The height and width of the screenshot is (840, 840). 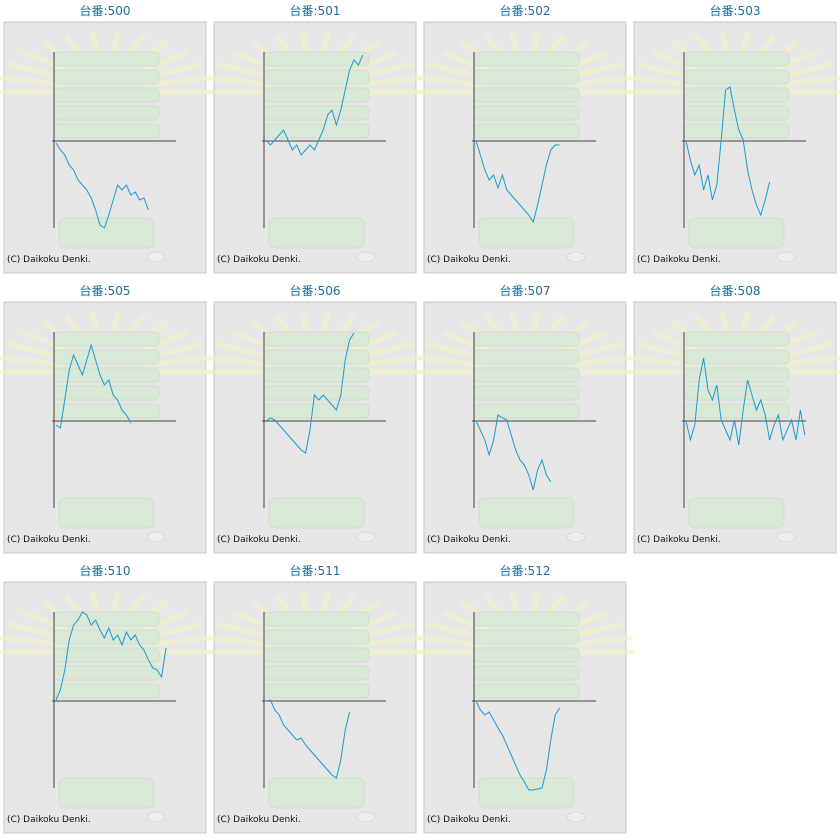 What do you see at coordinates (105, 570) in the screenshot?
I see `panel-title: 台番:510` at bounding box center [105, 570].